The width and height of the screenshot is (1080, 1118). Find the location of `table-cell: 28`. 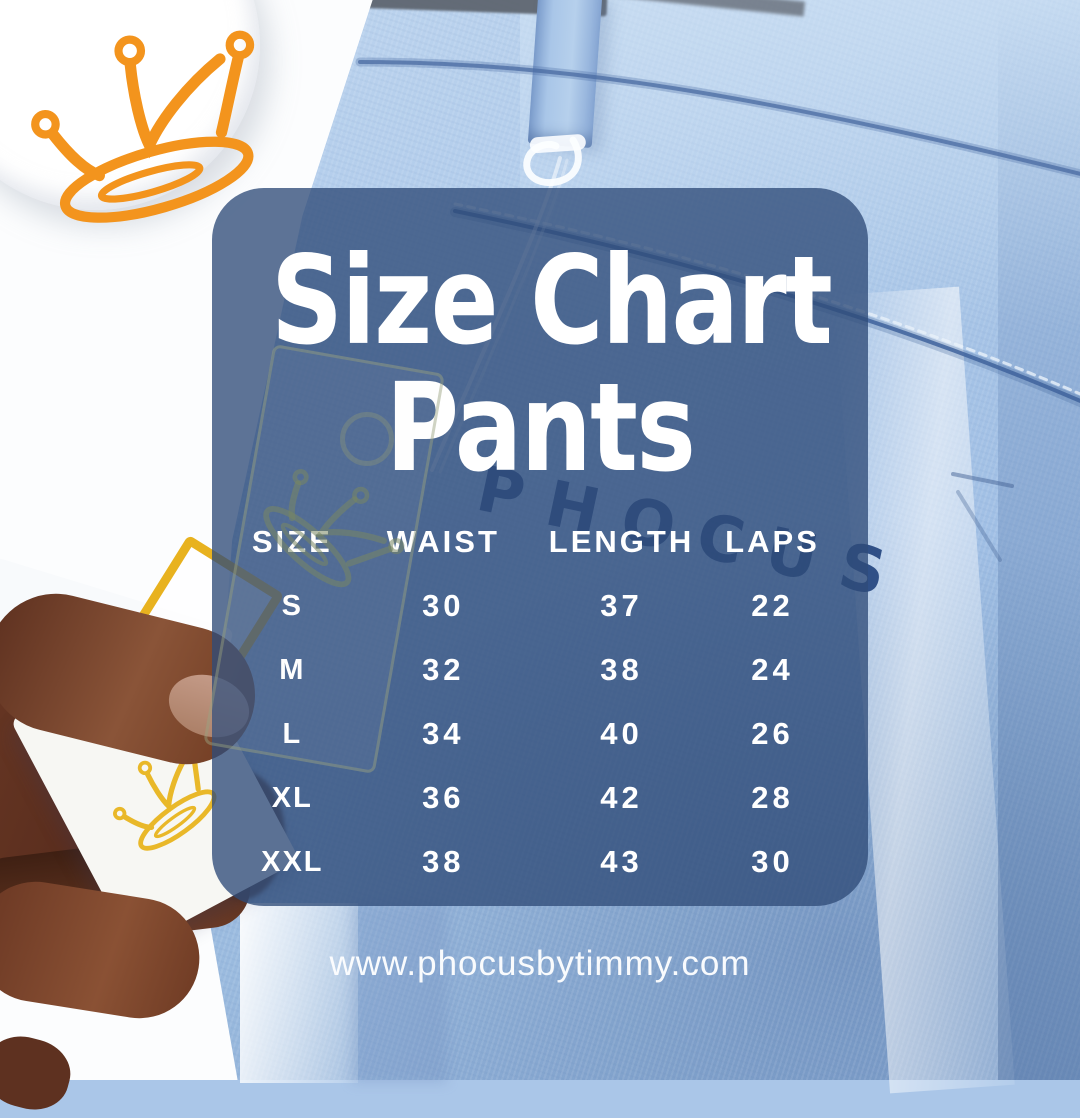

table-cell: 28 is located at coordinates (772, 797).